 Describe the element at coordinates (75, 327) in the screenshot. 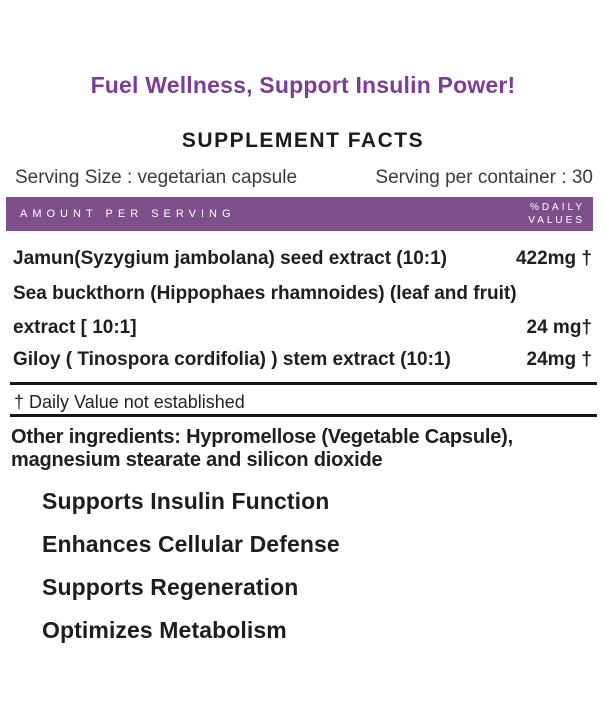

I see `ingredient-name: extract [ 10:1]` at that location.